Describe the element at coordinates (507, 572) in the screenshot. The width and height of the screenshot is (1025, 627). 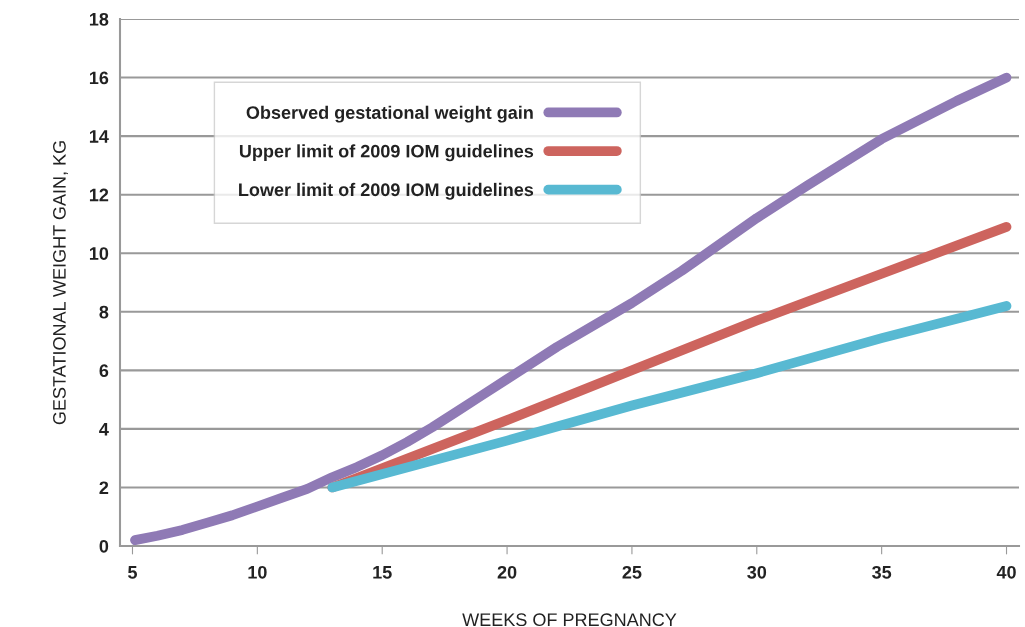
I see `x-tick-label: 20` at that location.